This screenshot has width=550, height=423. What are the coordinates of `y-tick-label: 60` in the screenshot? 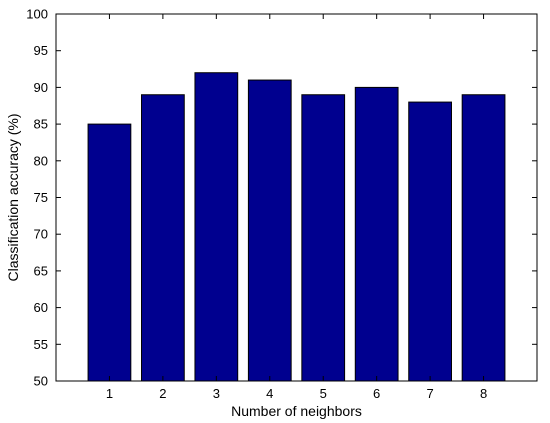 It's located at (41, 307).